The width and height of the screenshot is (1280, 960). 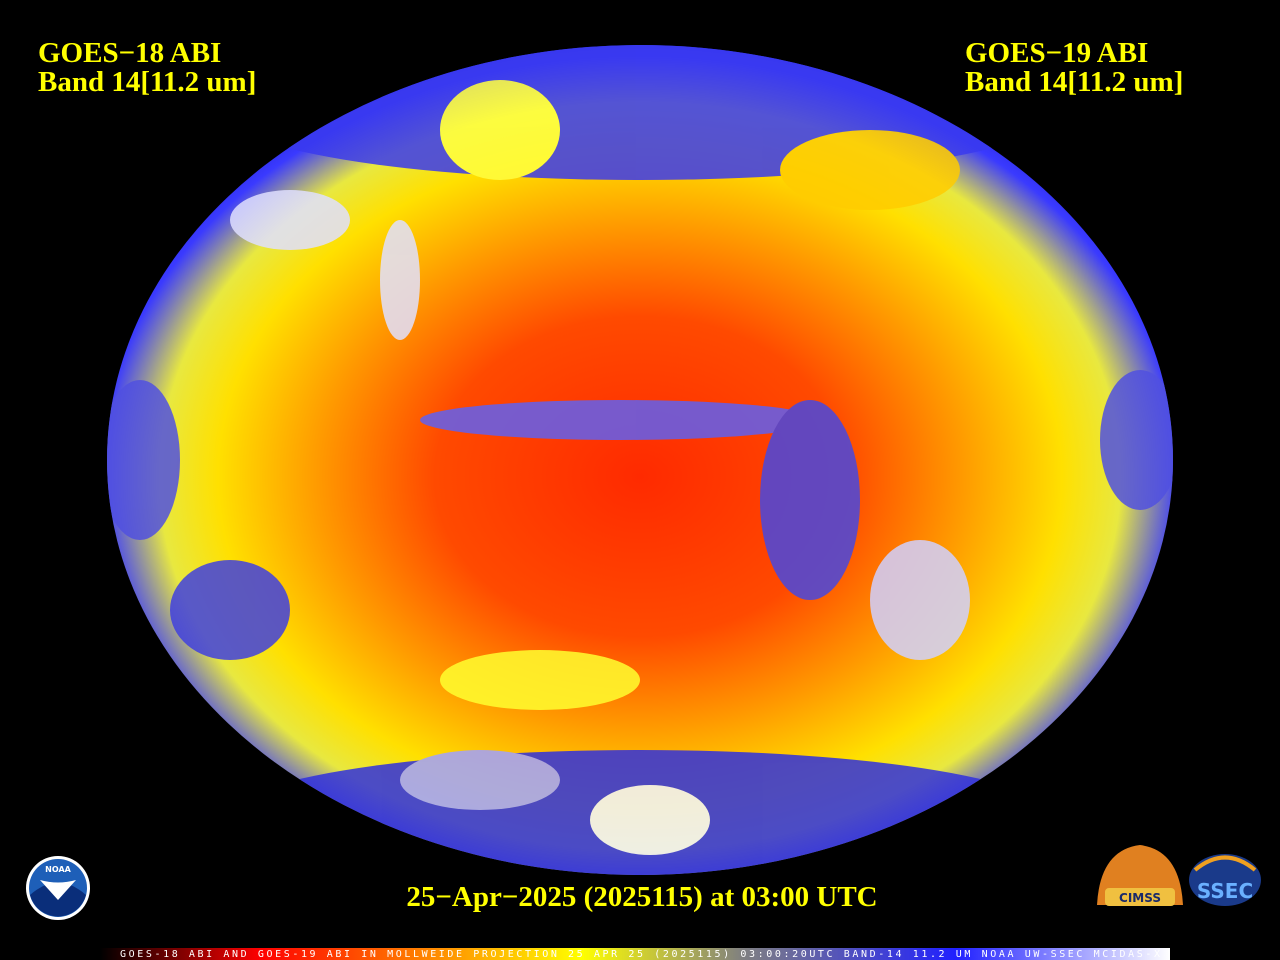 I want to click on right-title-line1: GOES−19 ABI, so click(x=1056, y=53).